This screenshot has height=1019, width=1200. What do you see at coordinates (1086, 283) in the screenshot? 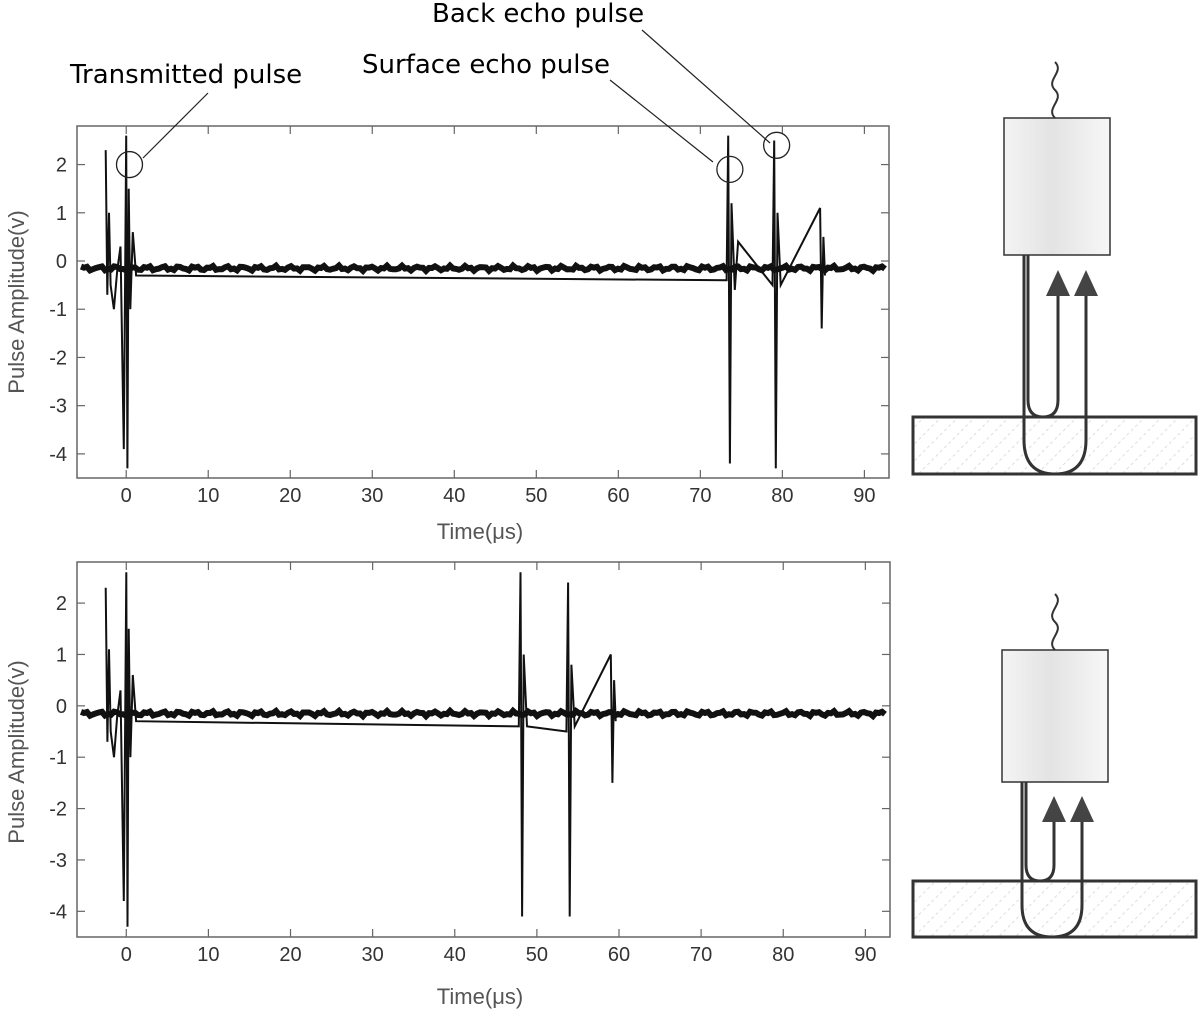
I see `arrowhead-outer-top` at bounding box center [1086, 283].